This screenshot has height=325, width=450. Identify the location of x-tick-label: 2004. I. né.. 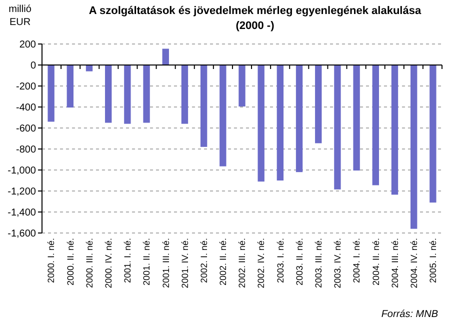
(357, 261).